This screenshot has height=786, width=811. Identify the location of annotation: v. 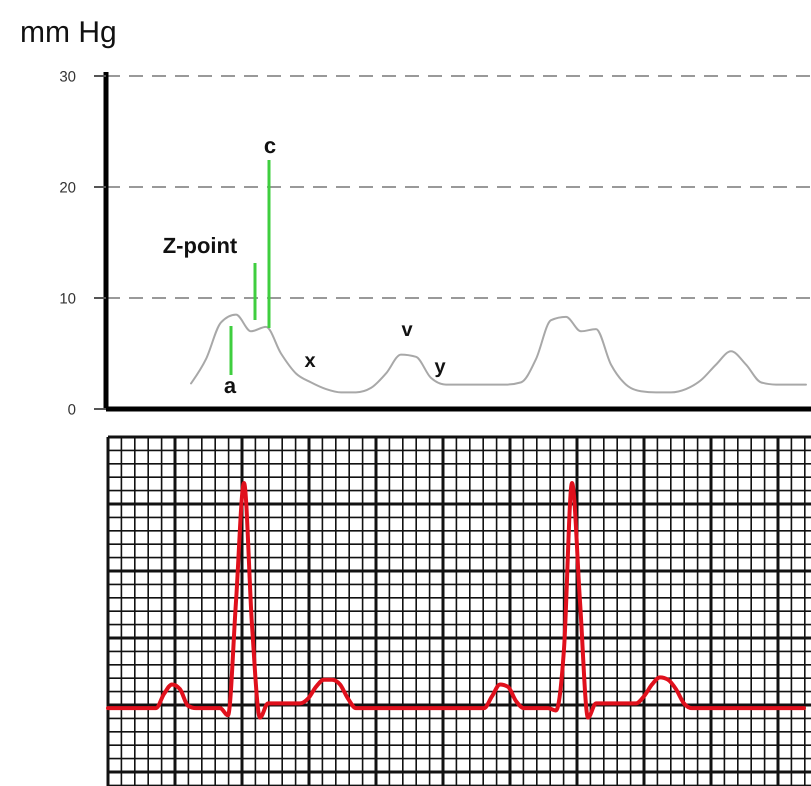
(407, 330).